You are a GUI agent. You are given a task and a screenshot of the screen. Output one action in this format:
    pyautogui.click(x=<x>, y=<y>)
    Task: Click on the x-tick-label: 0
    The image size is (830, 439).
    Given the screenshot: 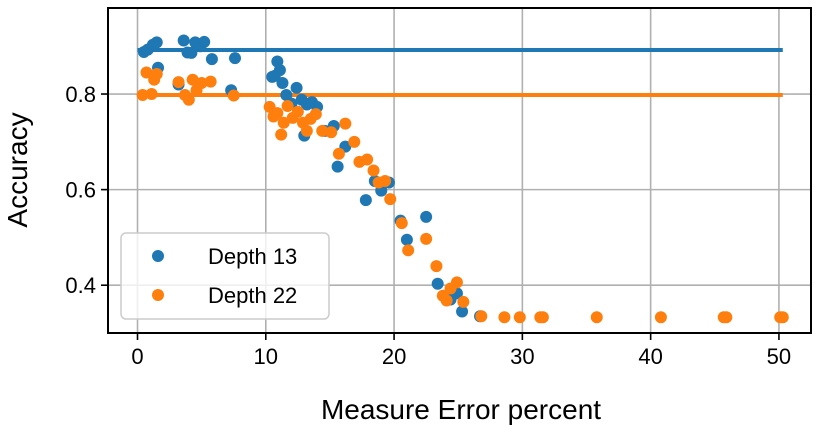 What is the action you would take?
    pyautogui.click(x=137, y=356)
    